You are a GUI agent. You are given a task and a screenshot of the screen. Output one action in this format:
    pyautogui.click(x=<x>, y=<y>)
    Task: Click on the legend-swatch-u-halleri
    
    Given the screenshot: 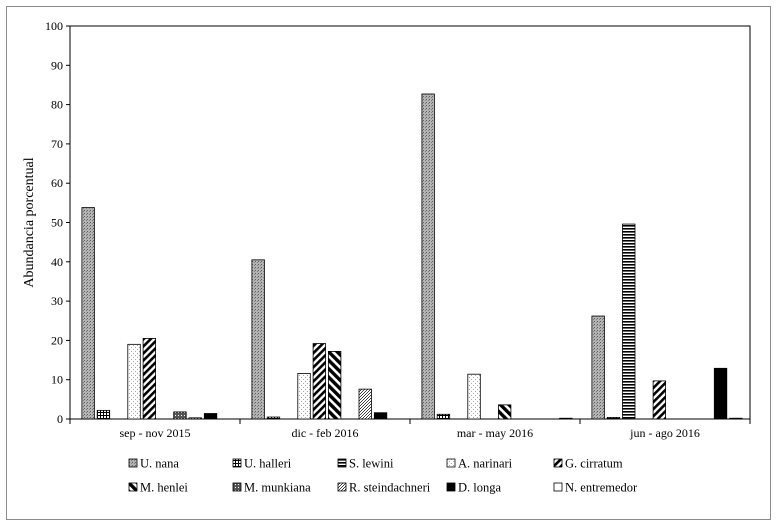 What is the action you would take?
    pyautogui.click(x=237, y=463)
    